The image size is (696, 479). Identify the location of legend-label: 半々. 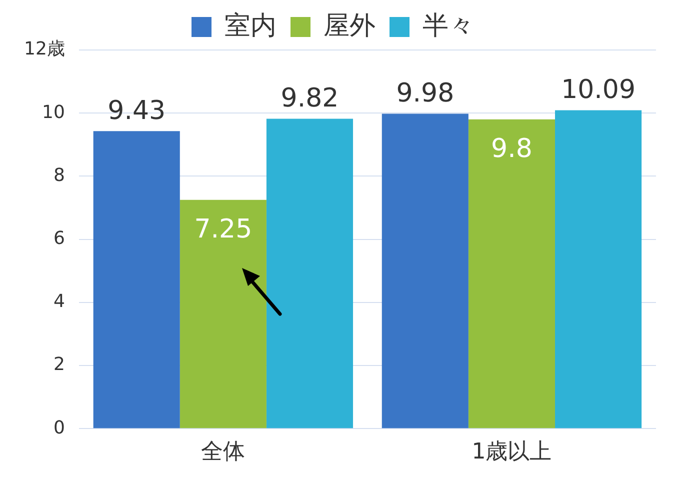
(448, 25).